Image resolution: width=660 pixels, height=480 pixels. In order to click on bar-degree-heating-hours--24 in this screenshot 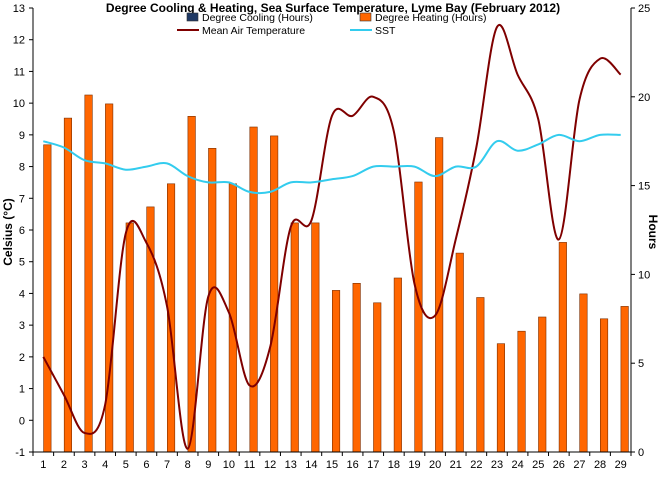, I will do `click(521, 391)`.